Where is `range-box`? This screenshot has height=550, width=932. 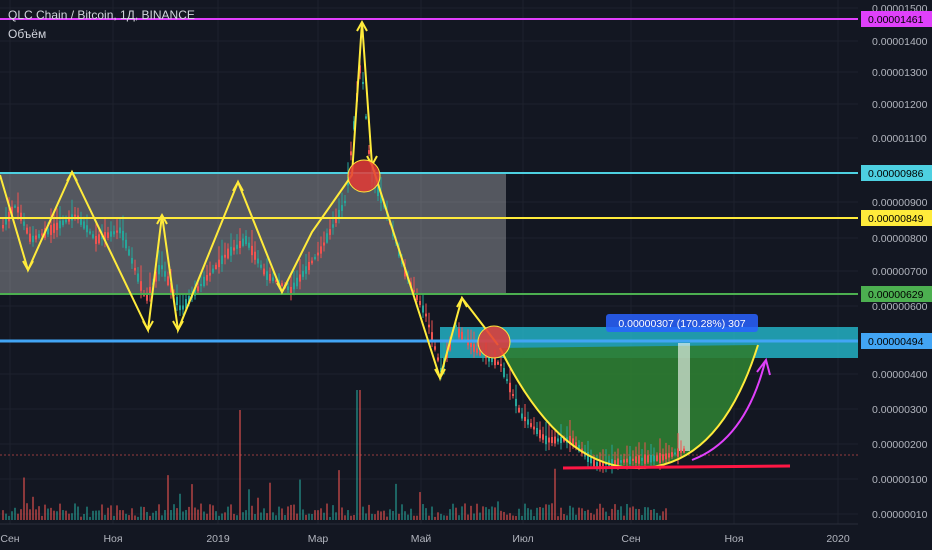 range-box is located at coordinates (253, 233).